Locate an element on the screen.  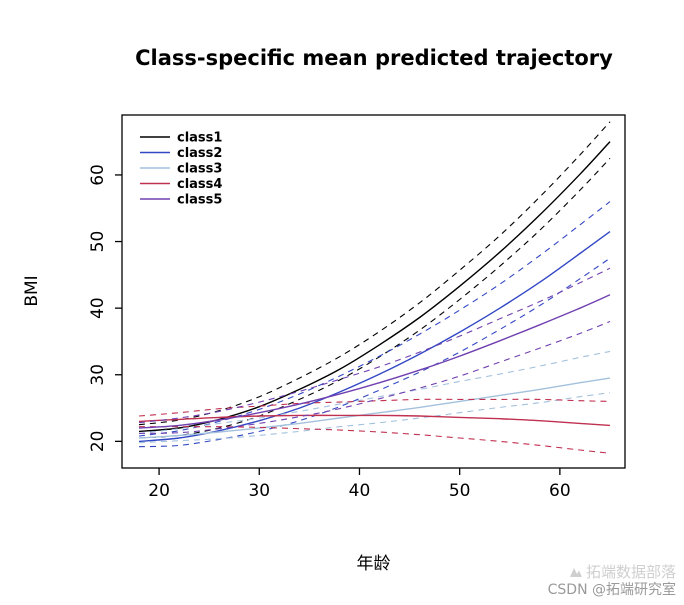
watermark-line1: 拓端数据部落 is located at coordinates (612, 572).